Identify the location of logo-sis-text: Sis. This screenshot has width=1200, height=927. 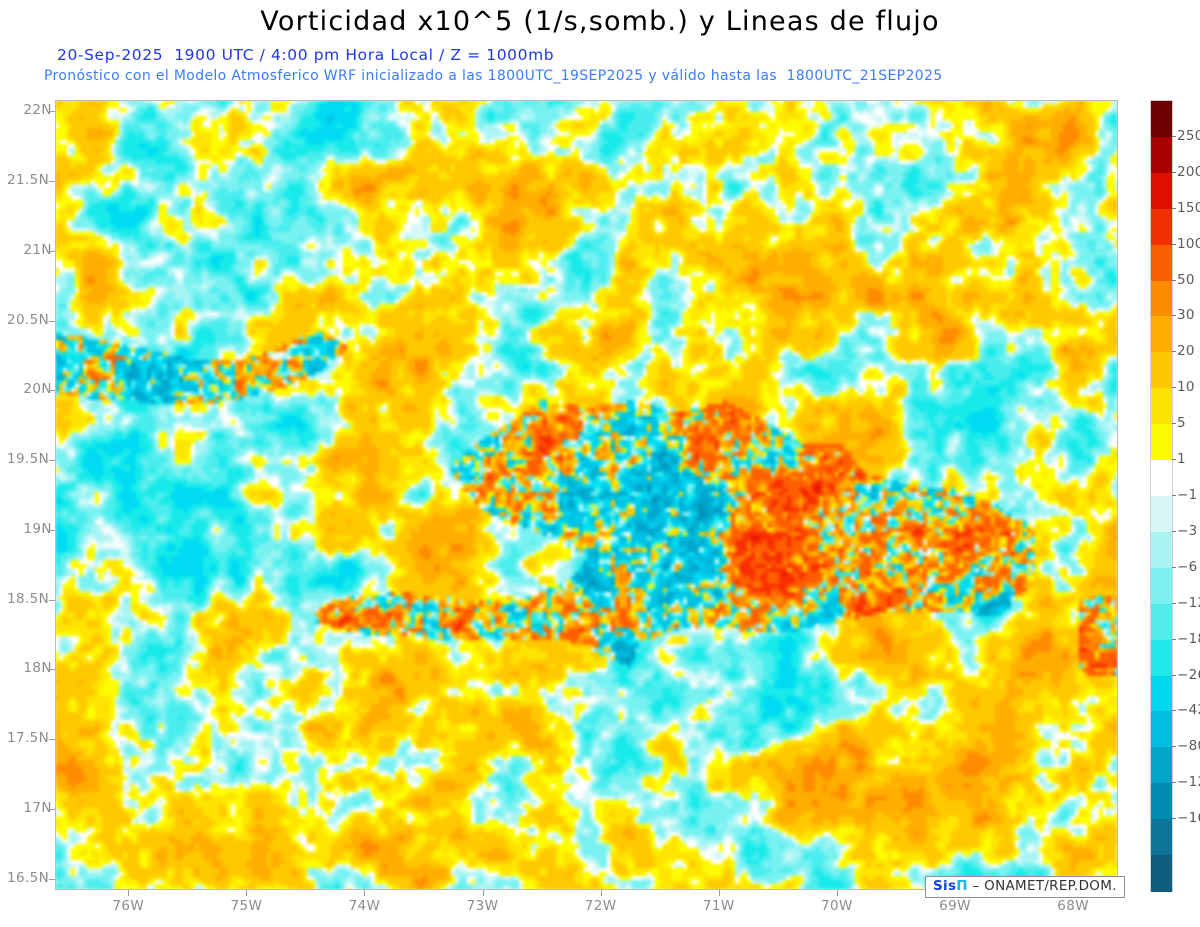
(944, 886).